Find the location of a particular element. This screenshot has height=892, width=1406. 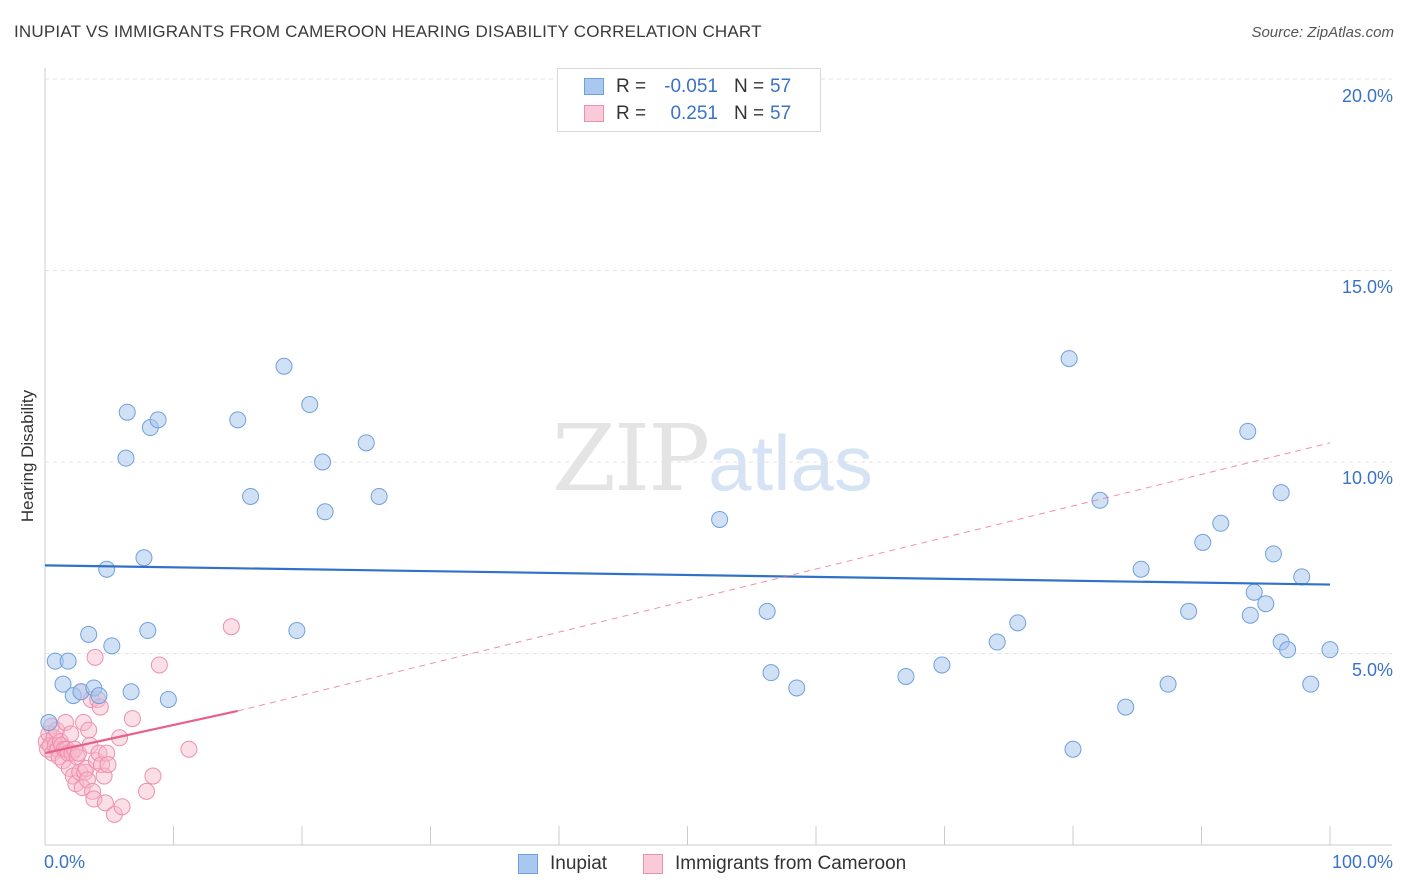

watermark-zip: ZIP is located at coordinates (631, 458).